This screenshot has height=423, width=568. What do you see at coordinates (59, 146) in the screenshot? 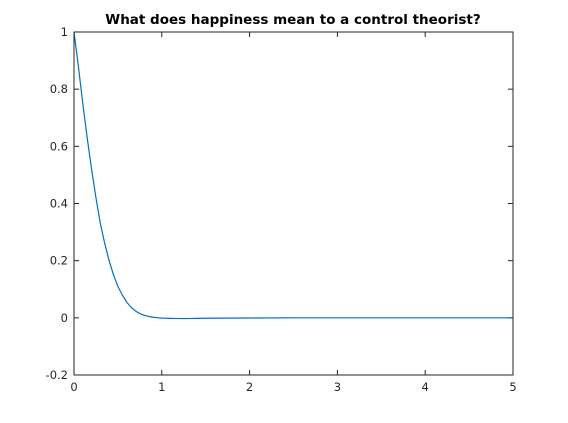
I see `y-tick-label: 0.6` at bounding box center [59, 146].